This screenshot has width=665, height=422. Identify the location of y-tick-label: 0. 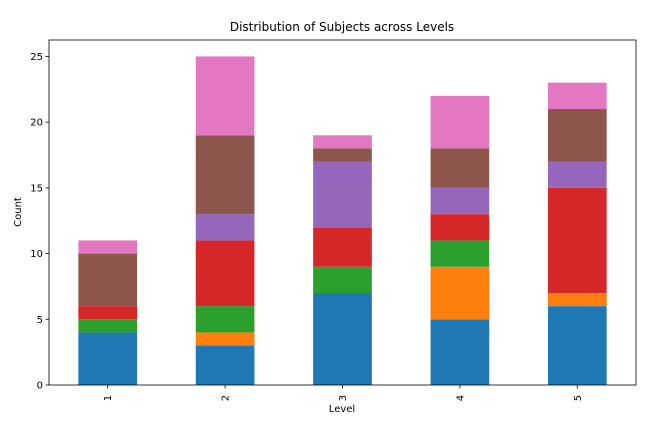
(40, 386).